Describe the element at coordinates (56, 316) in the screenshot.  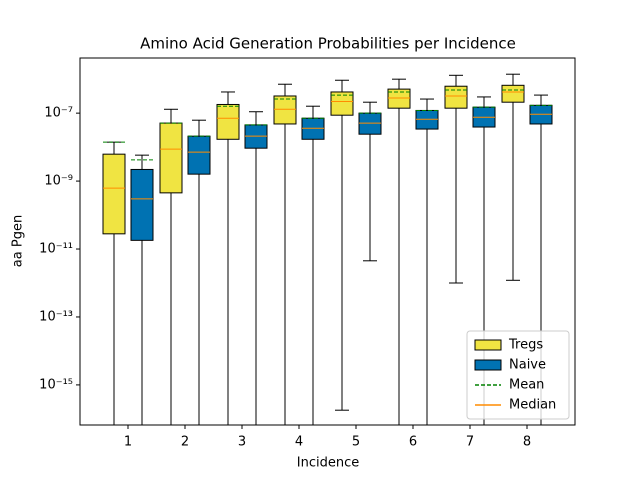
I see `y-tick-label: 10⁻¹³` at that location.